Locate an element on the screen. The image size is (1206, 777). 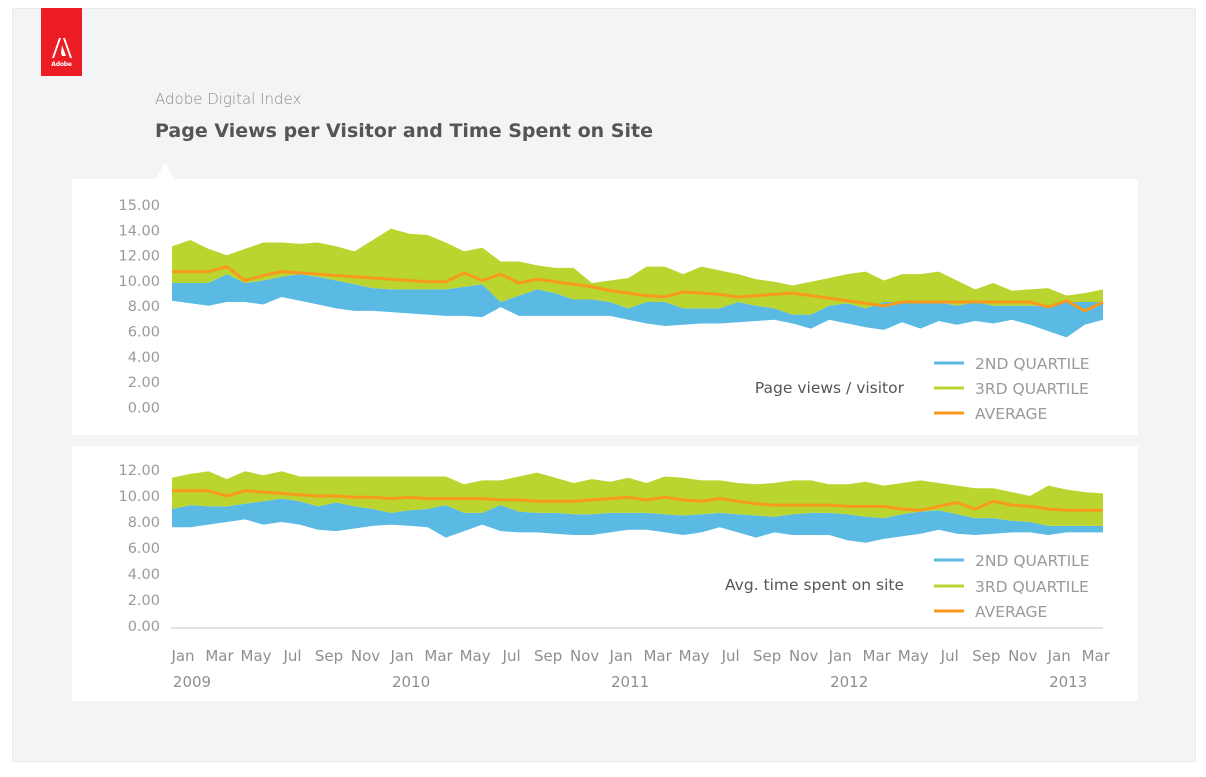
adobe-logo: Adobe is located at coordinates (61, 42).